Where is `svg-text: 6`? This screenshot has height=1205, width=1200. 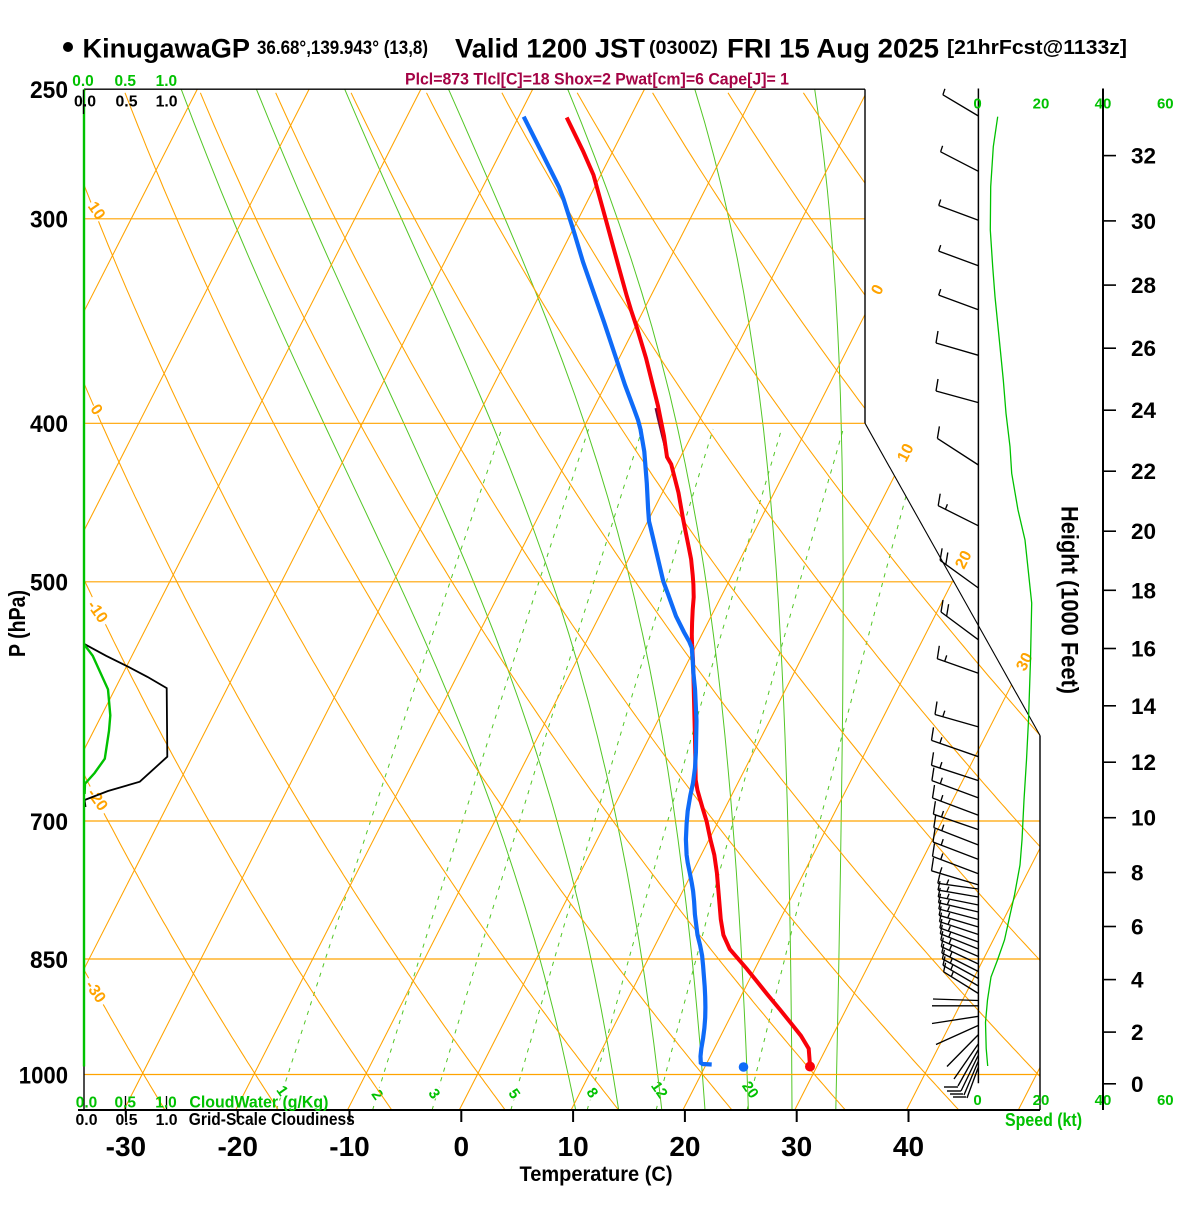
svg-text: 6 is located at coordinates (1137, 927).